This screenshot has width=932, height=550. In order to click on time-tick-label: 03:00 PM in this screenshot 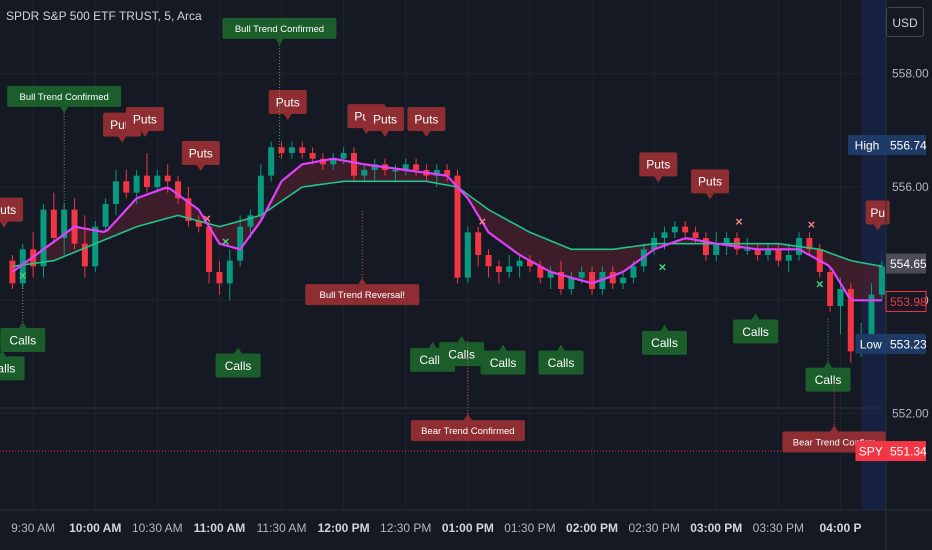, I will do `click(716, 528)`.